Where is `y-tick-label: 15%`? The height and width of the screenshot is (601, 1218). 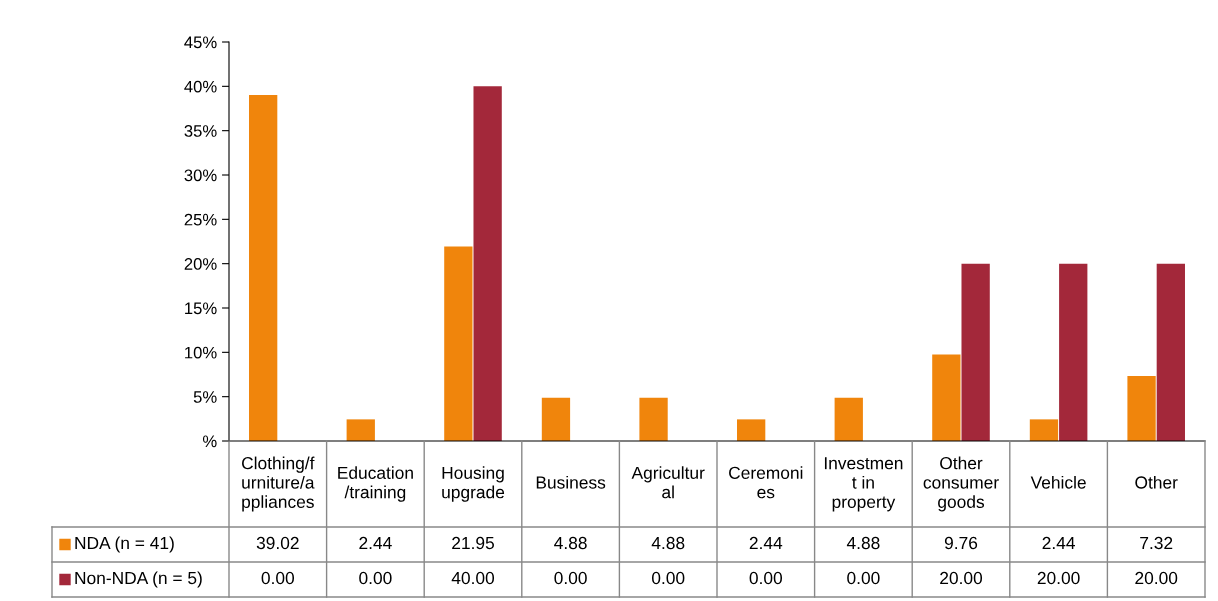 y-tick-label: 15% is located at coordinates (201, 308).